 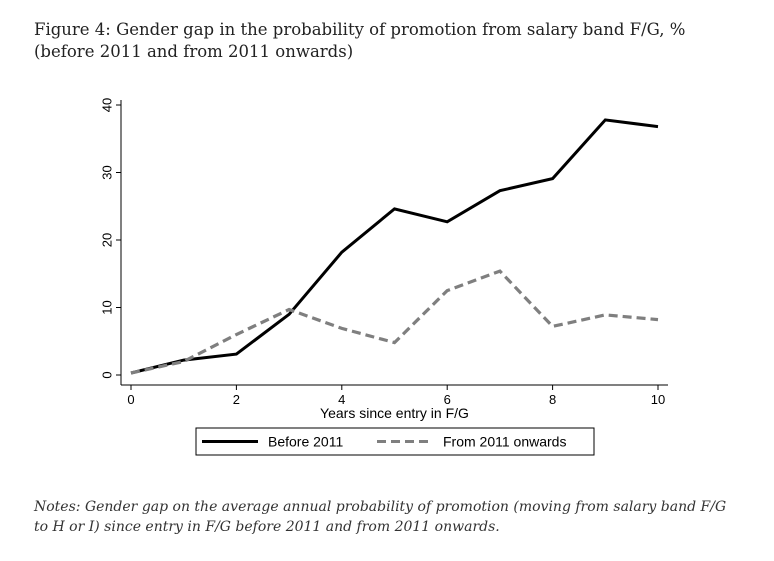 What do you see at coordinates (305, 442) in the screenshot?
I see `legend-label: Before 2011` at bounding box center [305, 442].